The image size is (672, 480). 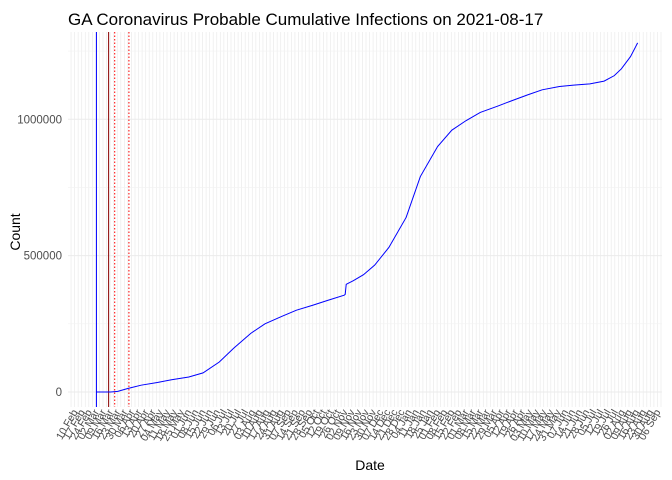 I want to click on y-axis-title: Count, so click(x=15, y=231).